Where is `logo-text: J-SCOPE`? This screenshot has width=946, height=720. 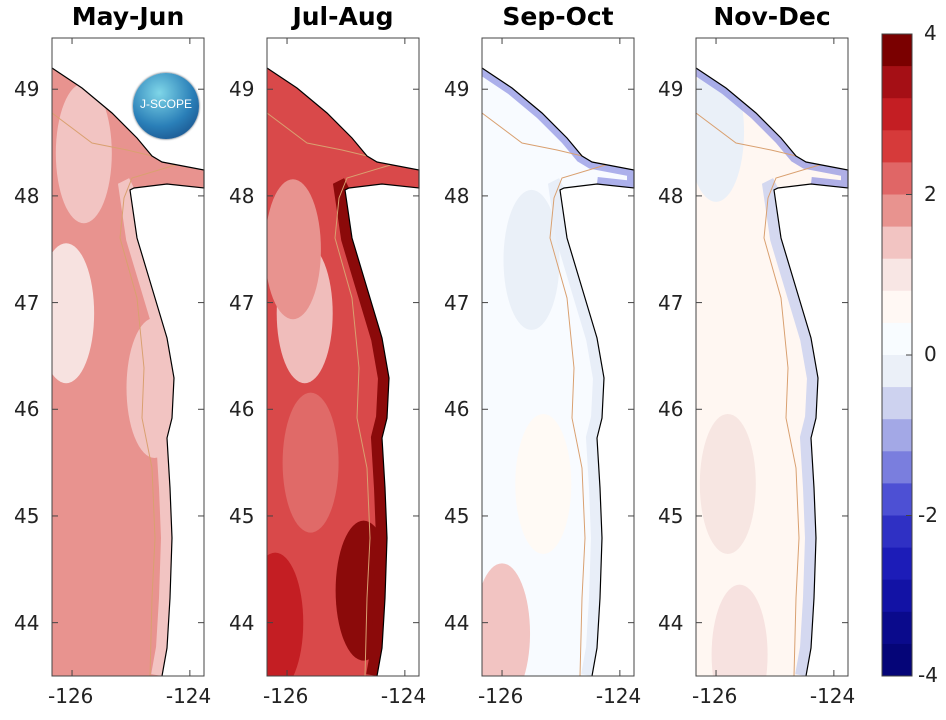 logo-text: J-SCOPE is located at coordinates (165, 104).